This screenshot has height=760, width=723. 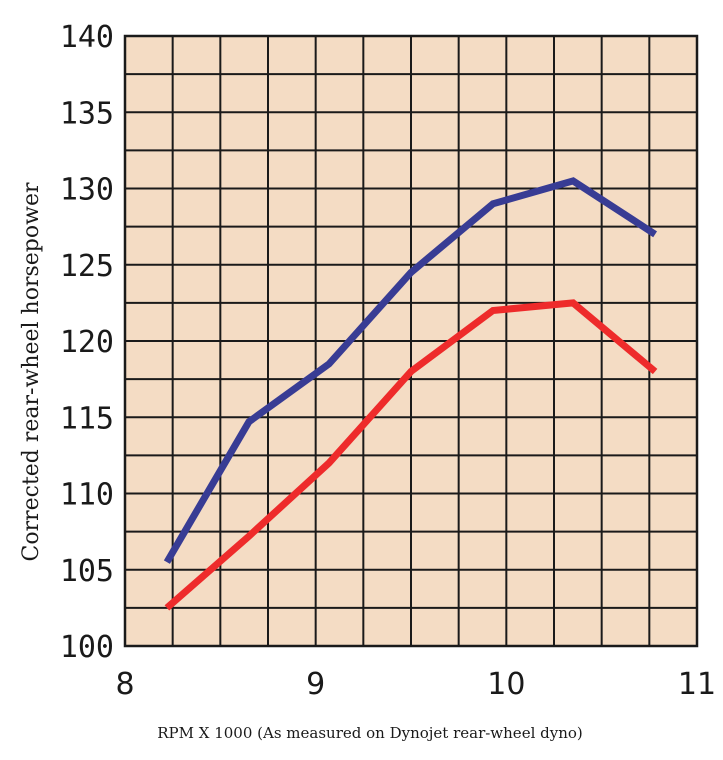 What do you see at coordinates (87, 418) in the screenshot?
I see `y-tick-label: 115` at bounding box center [87, 418].